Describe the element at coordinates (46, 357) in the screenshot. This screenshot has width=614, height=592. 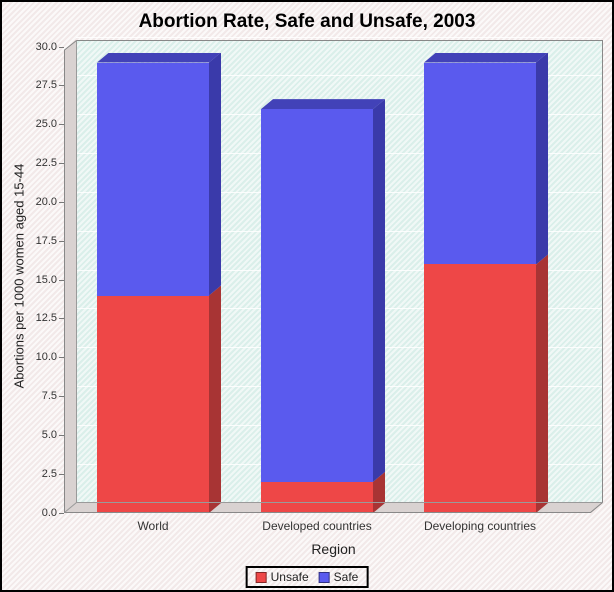
I see `y-tick-label: 10.0` at that location.